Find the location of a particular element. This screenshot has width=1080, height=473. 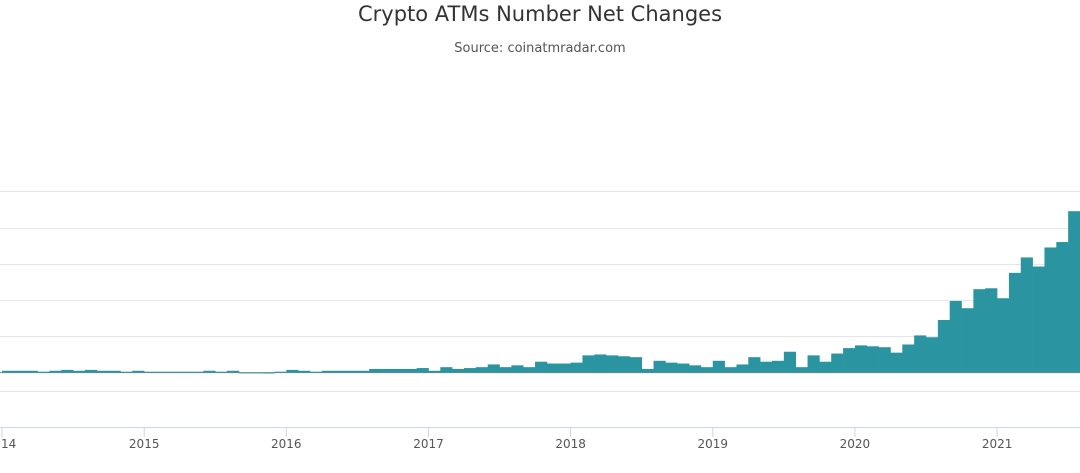

x-tick-label-2020: 2020 is located at coordinates (855, 444).